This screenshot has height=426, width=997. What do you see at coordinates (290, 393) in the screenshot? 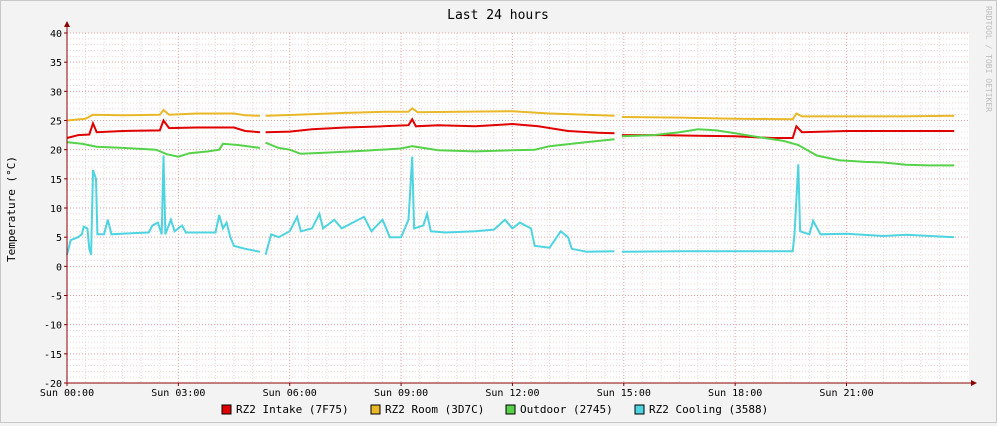
I see `x-tick-label: Sun 06:00` at bounding box center [290, 393].